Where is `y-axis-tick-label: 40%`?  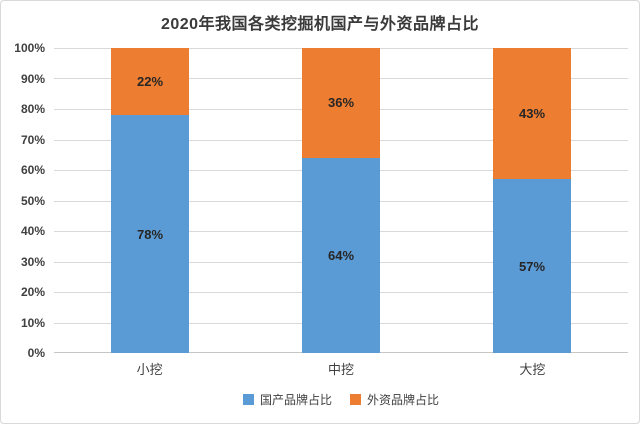 y-axis-tick-label: 40% is located at coordinates (32, 231).